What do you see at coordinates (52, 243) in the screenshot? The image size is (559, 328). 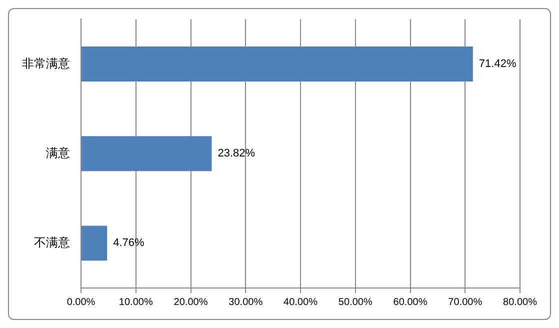 I see `y-tick-label: 不满意` at bounding box center [52, 243].